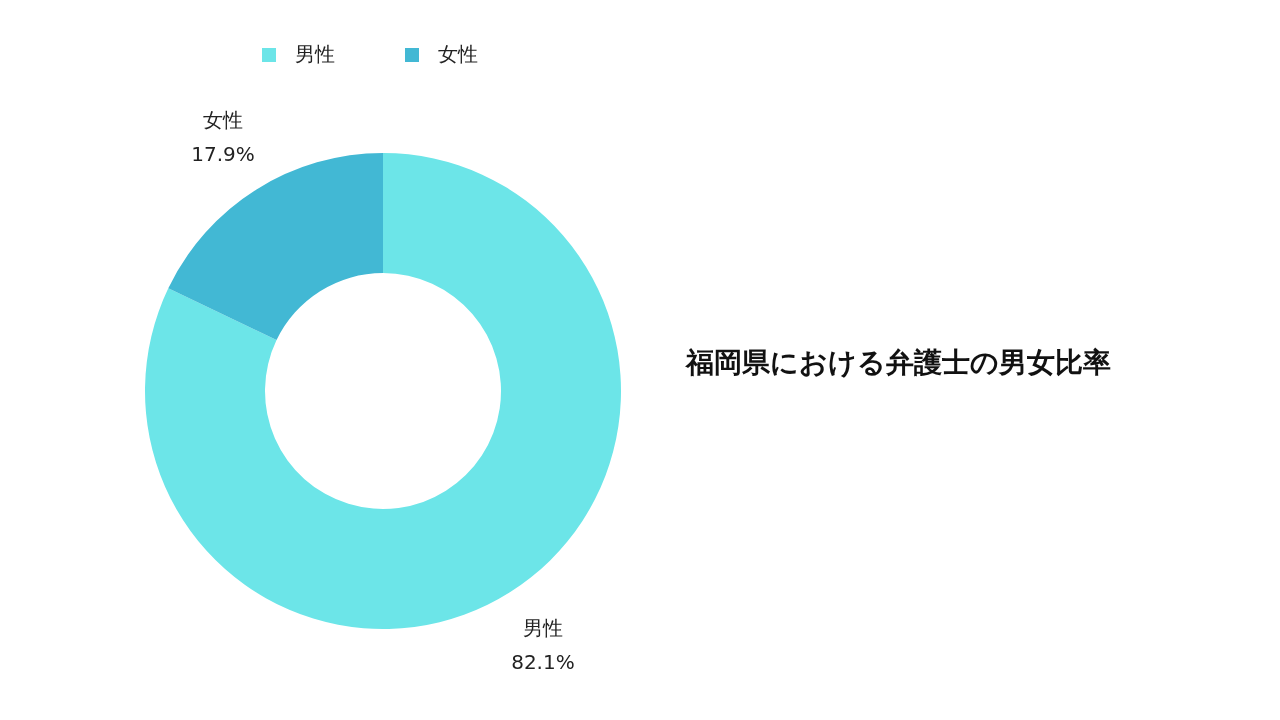  What do you see at coordinates (223, 120) in the screenshot?
I see `slice-label: 女性` at bounding box center [223, 120].